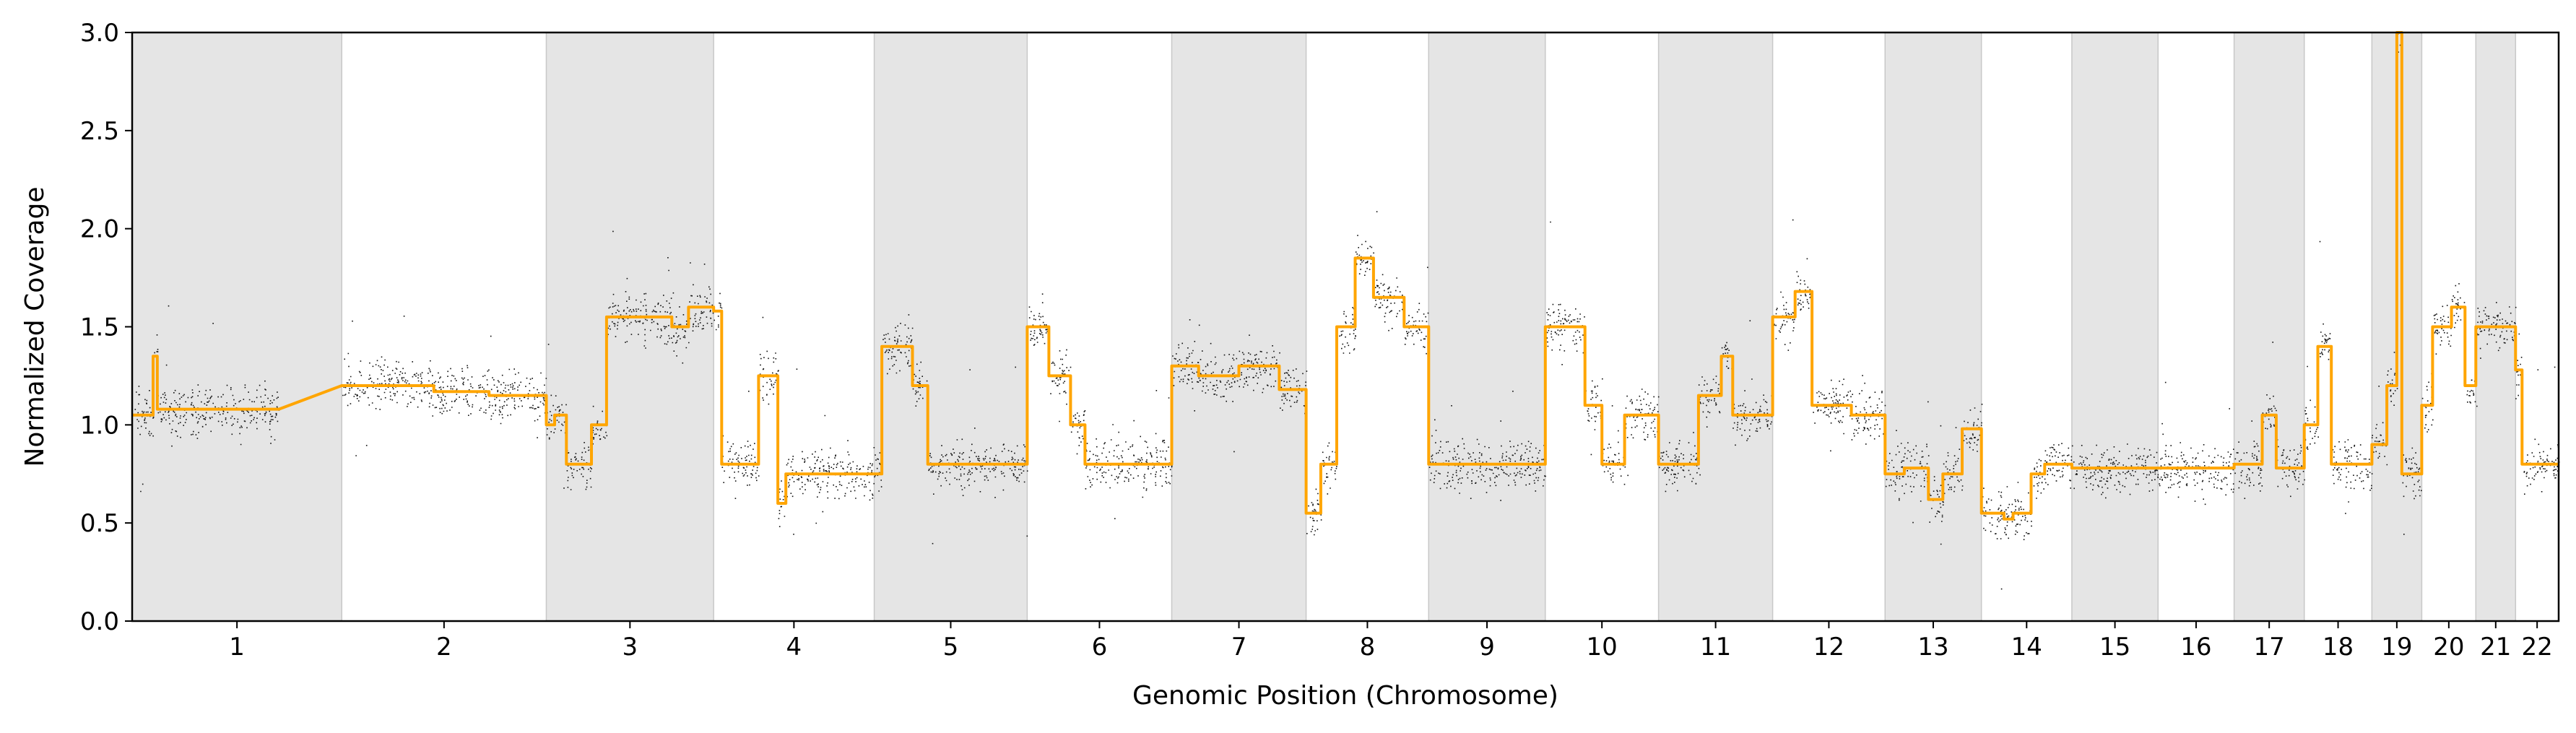 Image resolution: width=2576 pixels, height=733 pixels. Describe the element at coordinates (2195, 647) in the screenshot. I see `x-tick-label-16: 16` at that location.